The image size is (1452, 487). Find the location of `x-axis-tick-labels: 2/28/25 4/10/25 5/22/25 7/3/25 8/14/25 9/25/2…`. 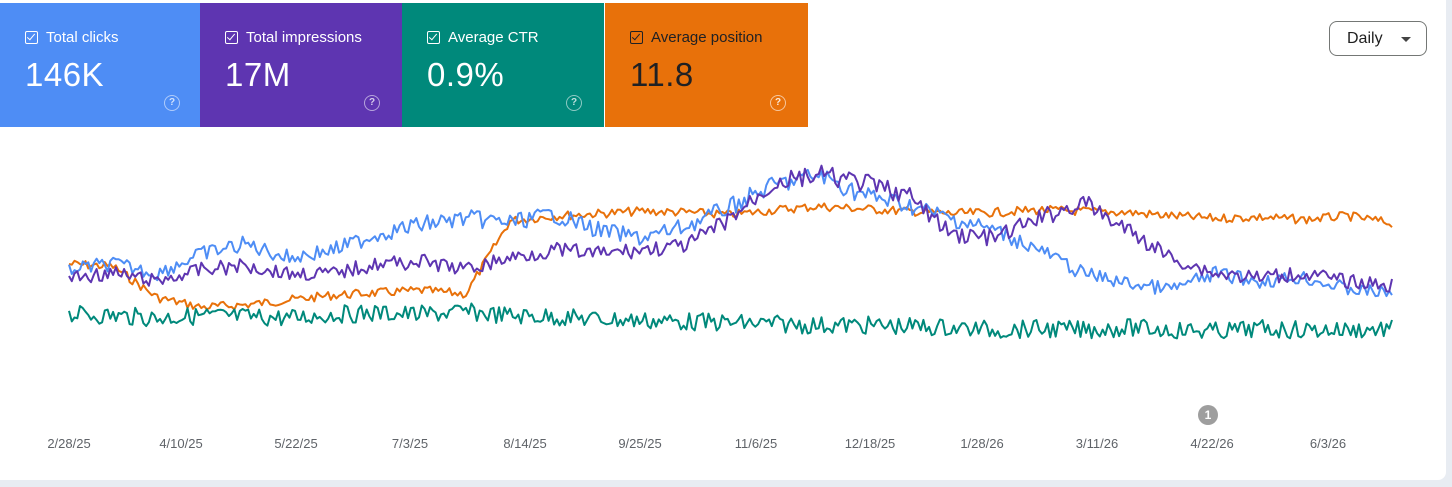

x-axis-tick-labels: 2/28/25 4/10/25 5/22/25 7/3/25 8/14/25 9/25/2… is located at coordinates (696, 443).